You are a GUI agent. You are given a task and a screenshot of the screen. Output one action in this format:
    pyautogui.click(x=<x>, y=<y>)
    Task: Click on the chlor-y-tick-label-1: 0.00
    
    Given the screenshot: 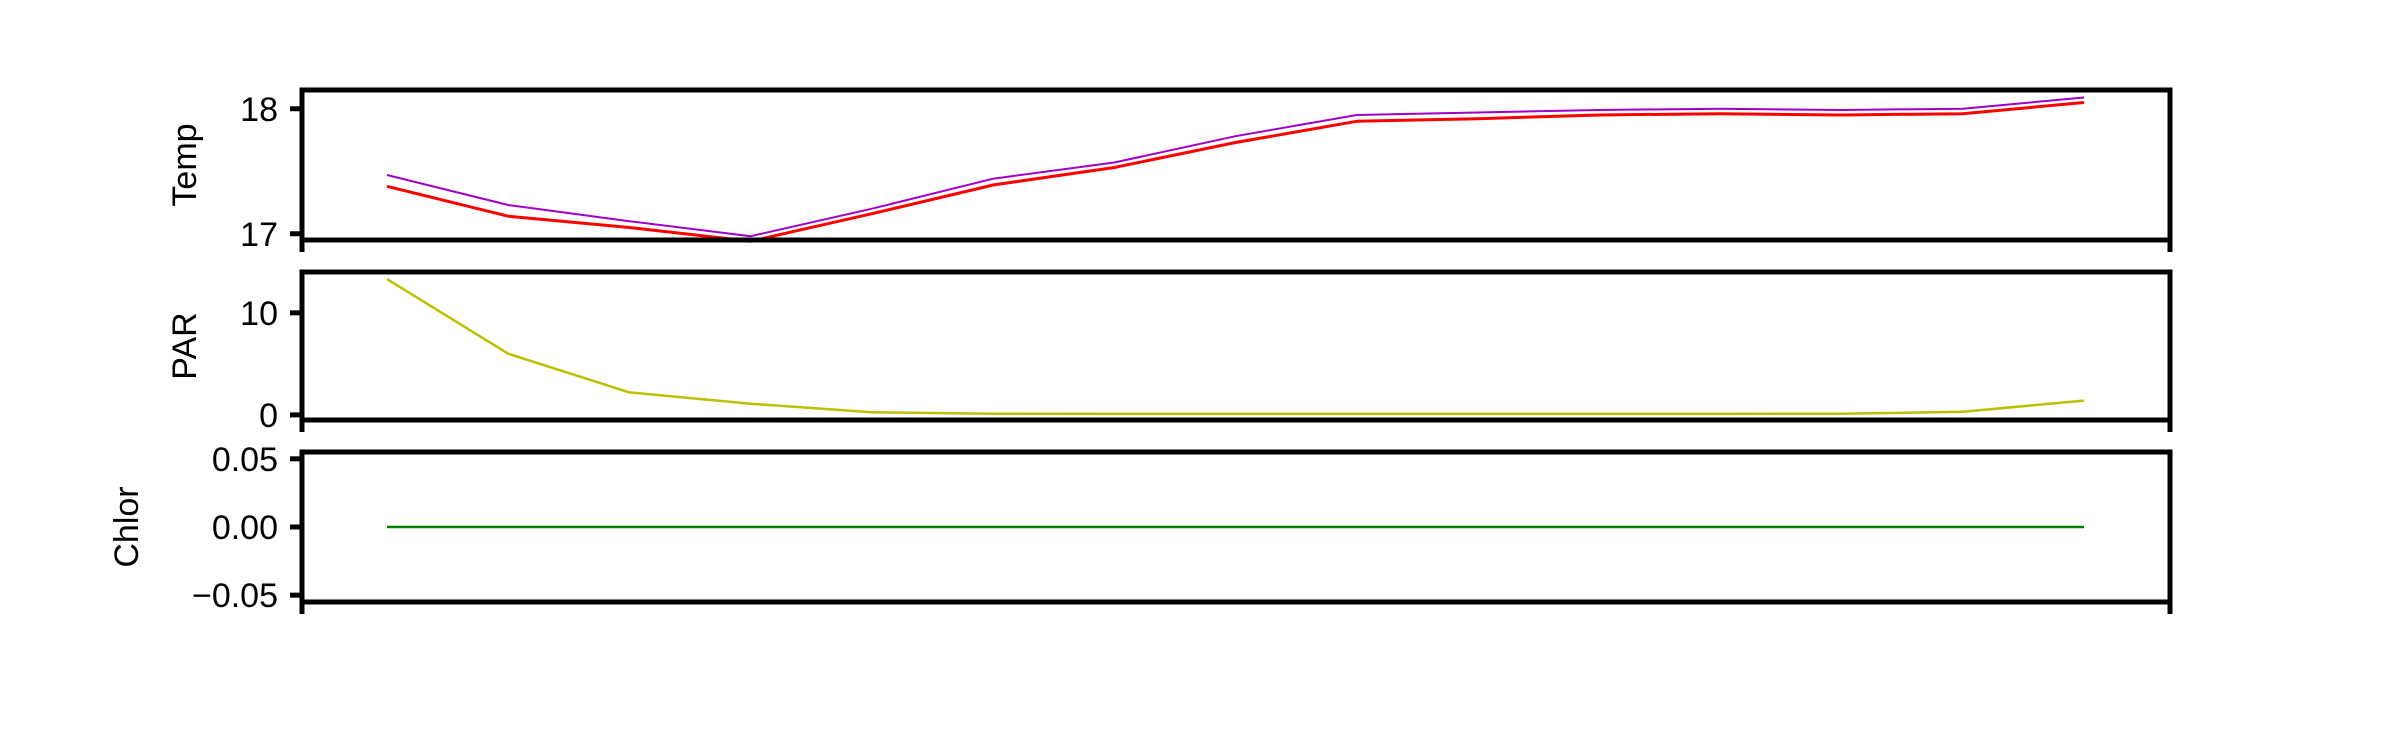 What is the action you would take?
    pyautogui.click(x=245, y=528)
    